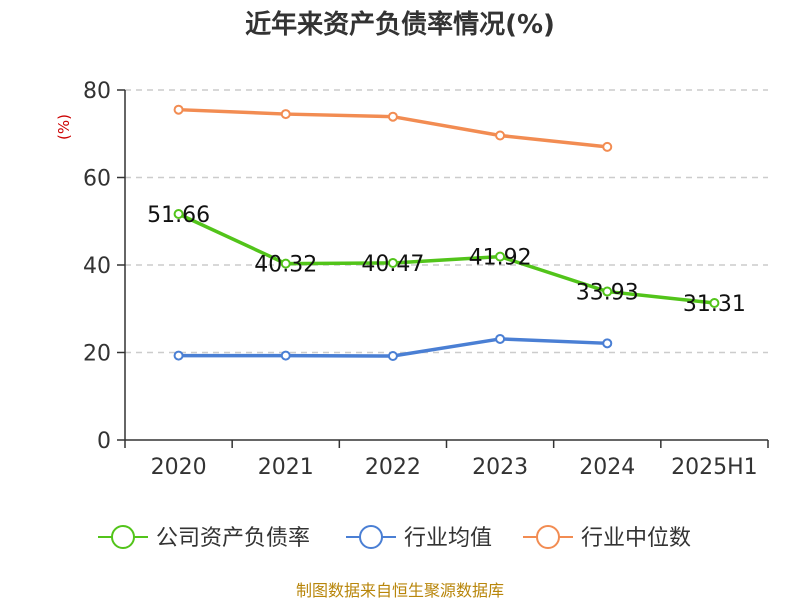 The image size is (800, 600). I want to click on x-tick-label: 2021, so click(286, 467).